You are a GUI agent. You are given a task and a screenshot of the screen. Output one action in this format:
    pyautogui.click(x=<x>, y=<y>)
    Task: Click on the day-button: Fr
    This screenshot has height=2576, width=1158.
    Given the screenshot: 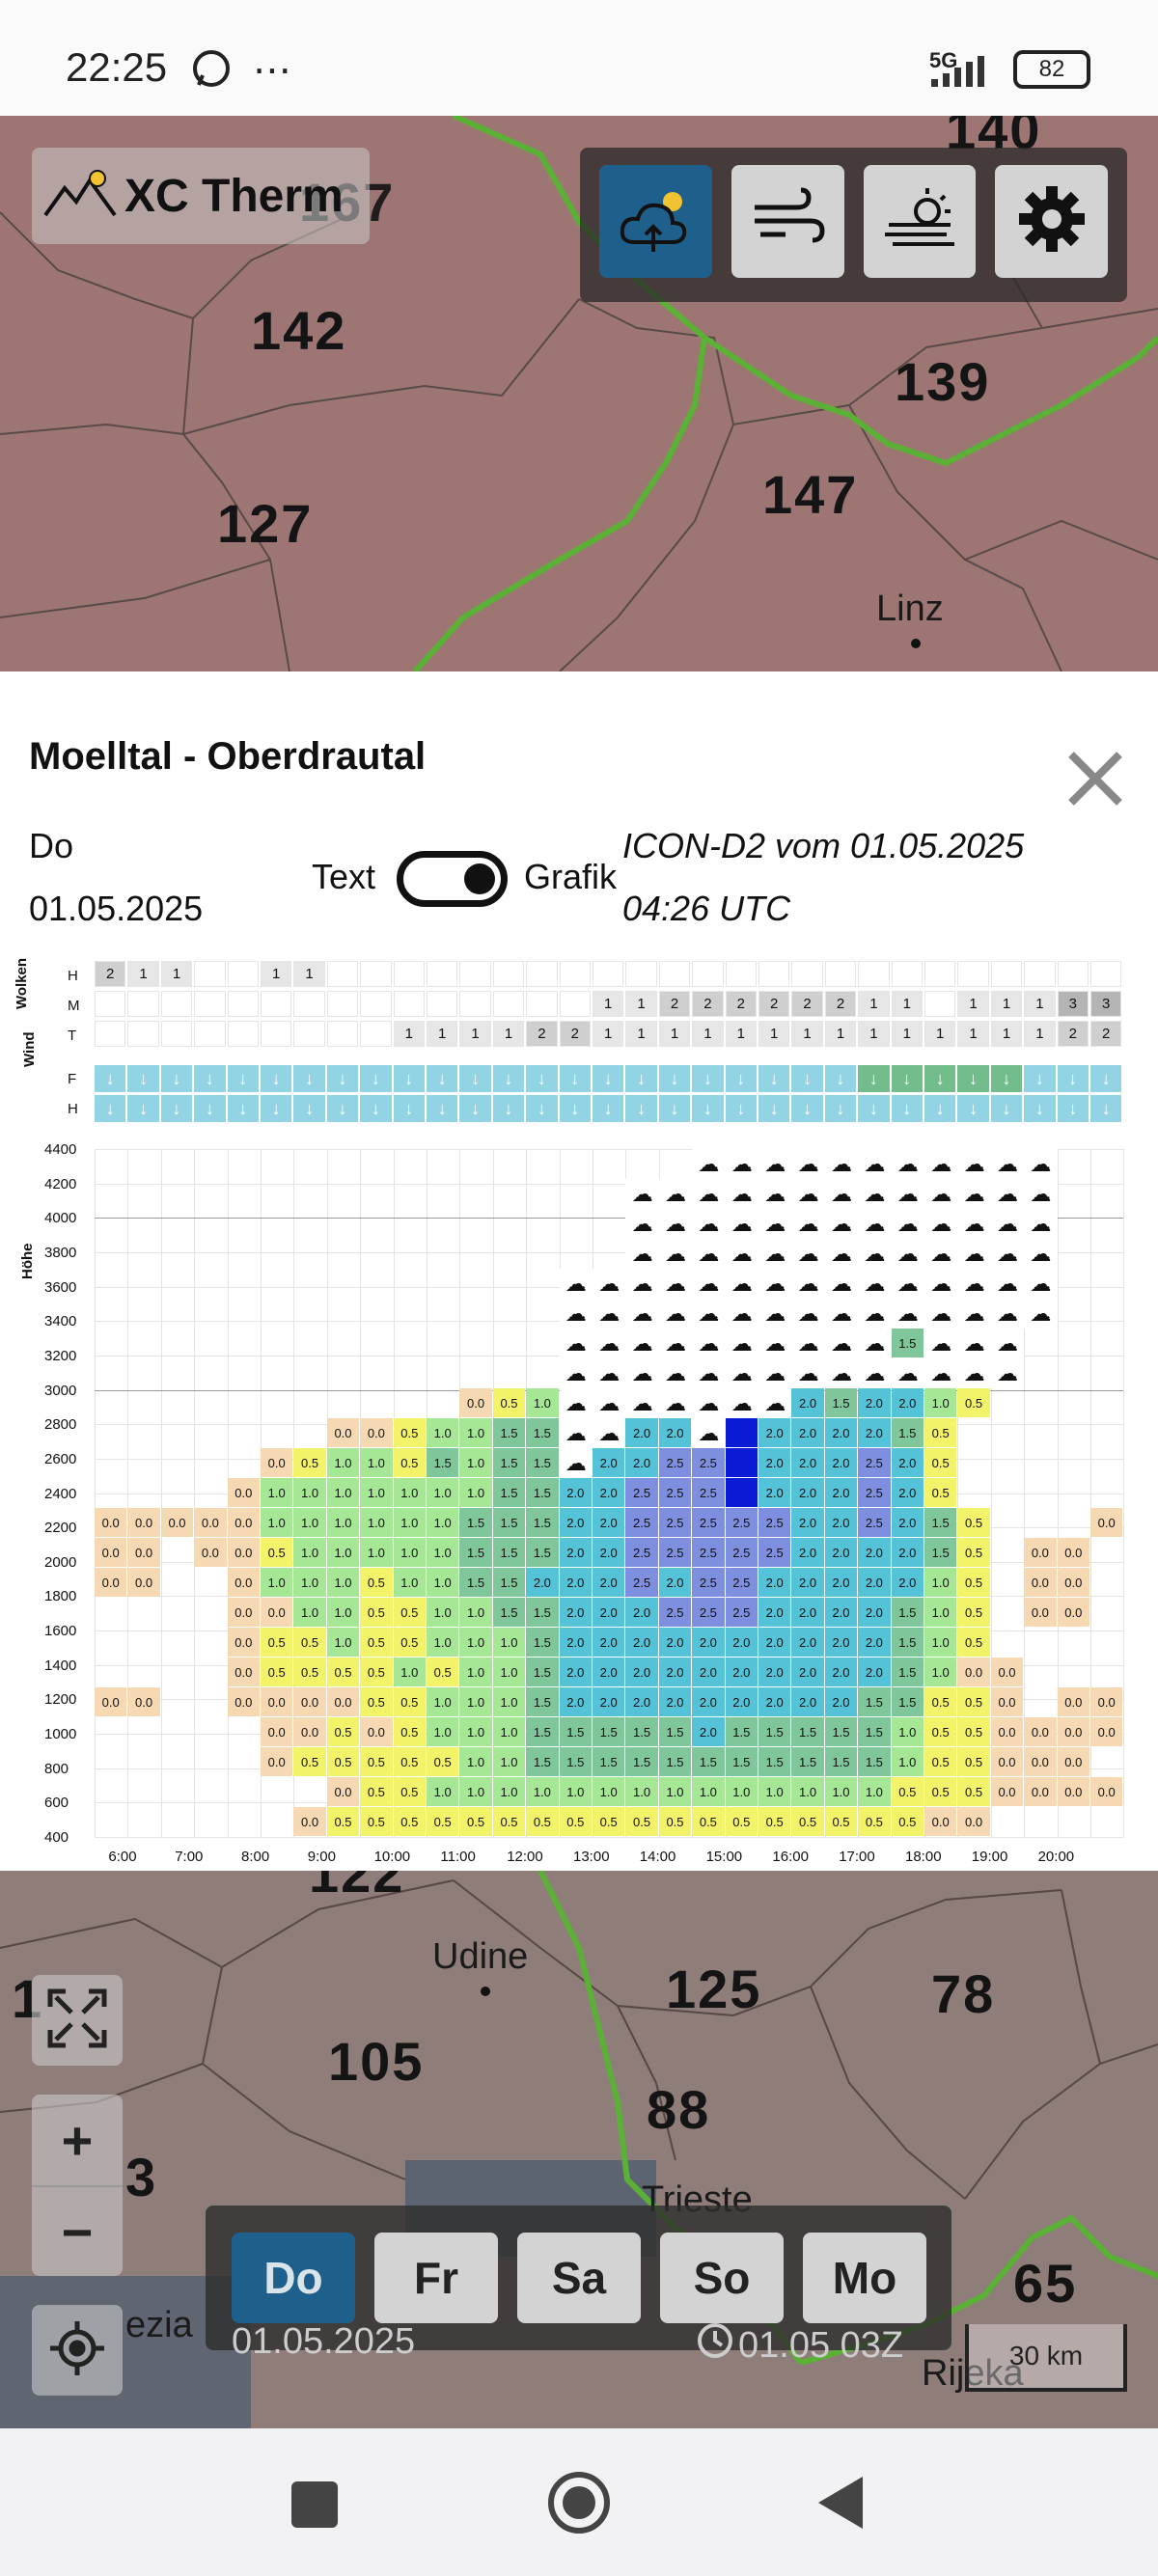 What is the action you would take?
    pyautogui.click(x=436, y=2278)
    